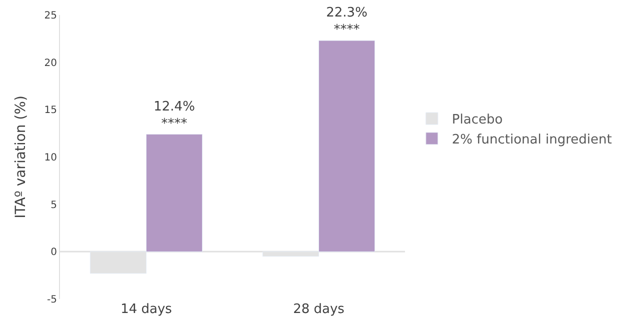 The width and height of the screenshot is (627, 334). Describe the element at coordinates (52, 300) in the screenshot. I see `y-tick-label: -5` at that location.